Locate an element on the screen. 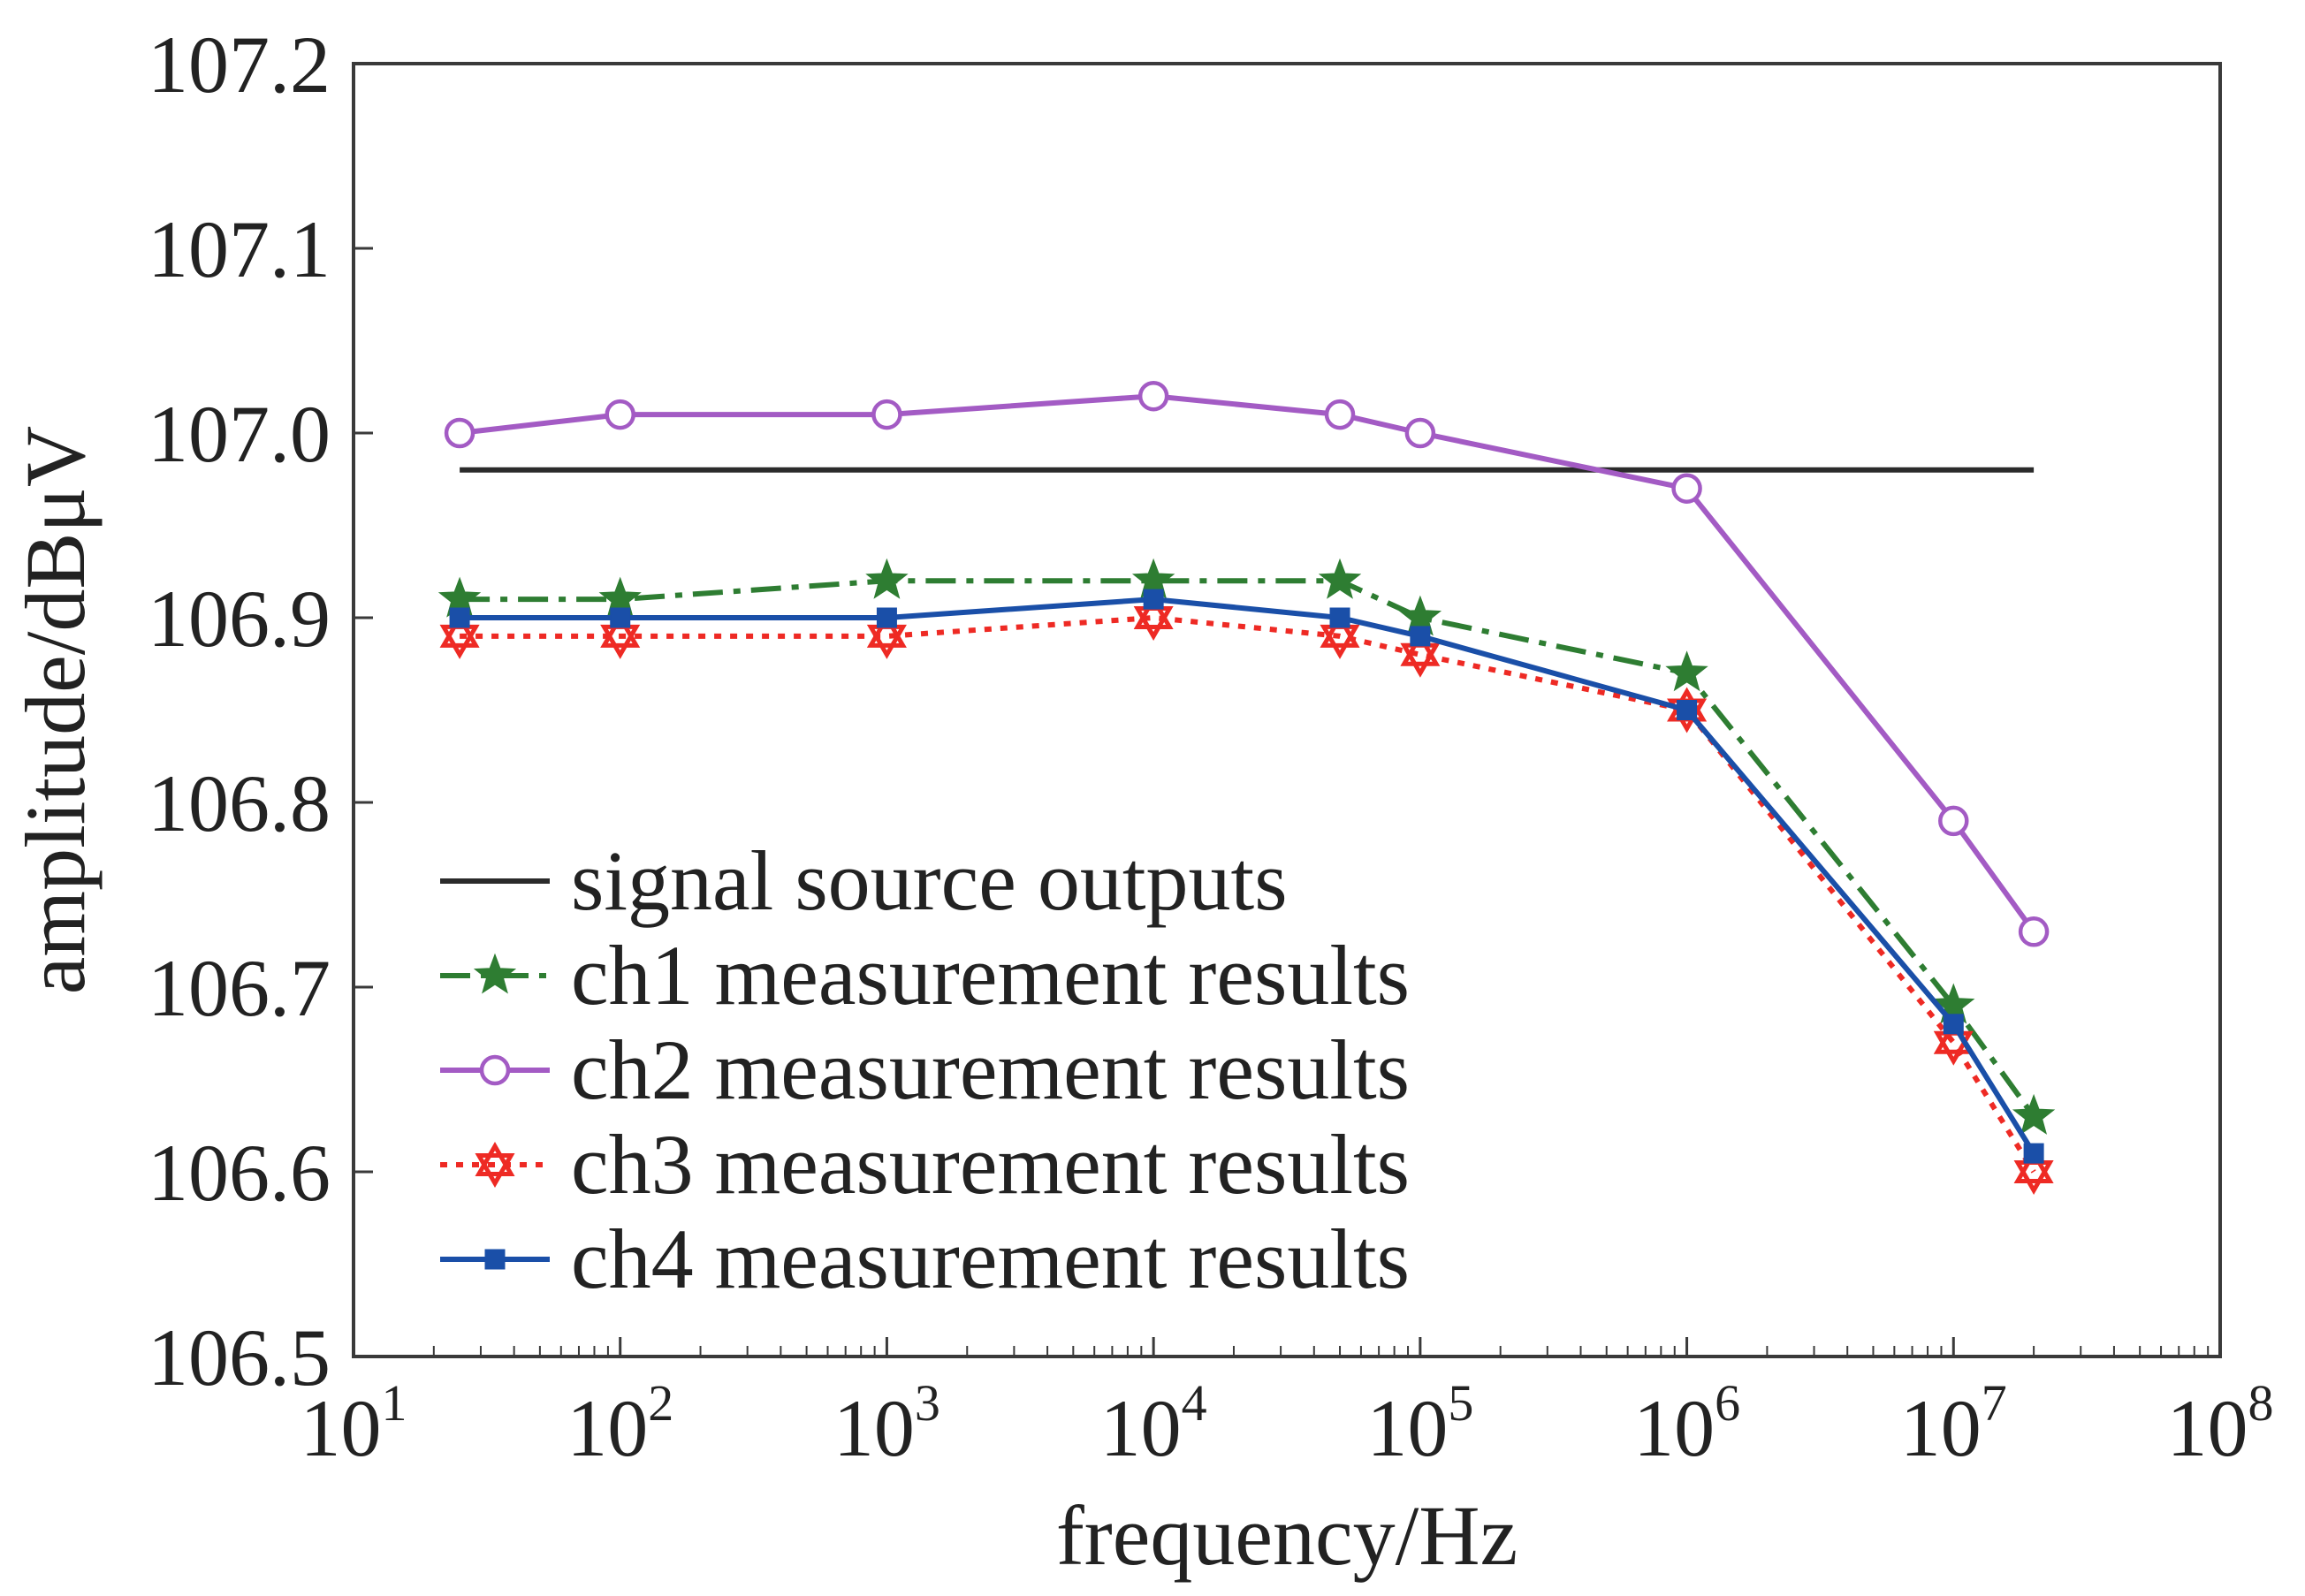  x-tick-exponent: 8 is located at coordinates (2261, 1403).